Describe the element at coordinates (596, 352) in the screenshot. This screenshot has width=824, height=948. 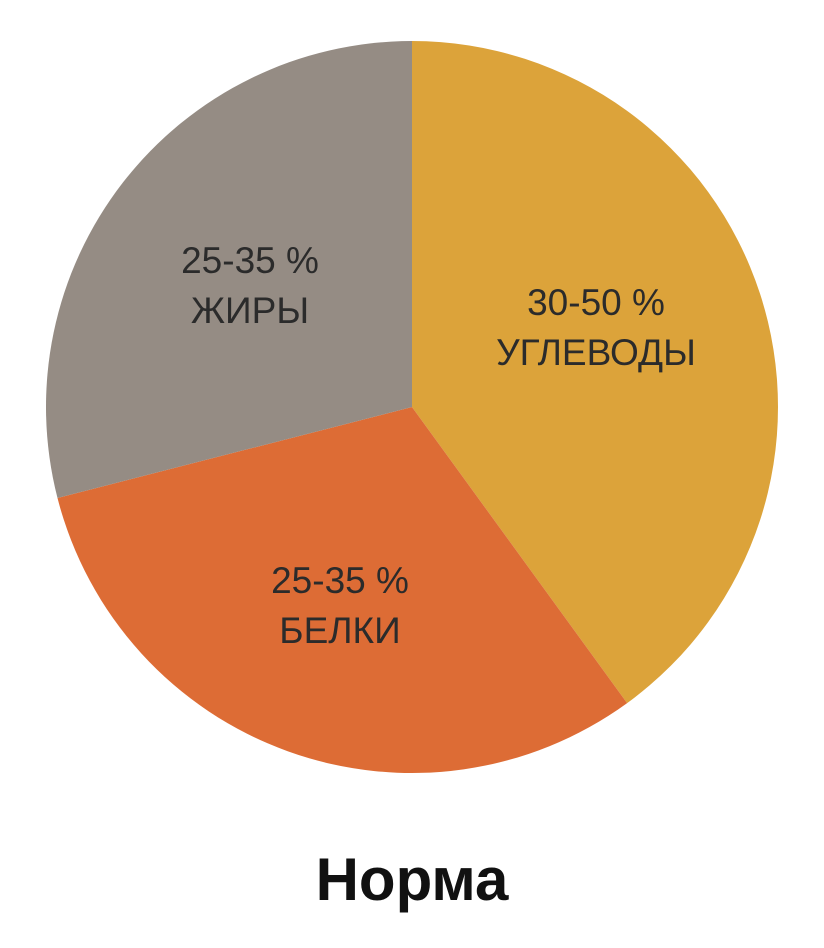
I see `slice-name-label: УГЛЕВОДЫ` at that location.